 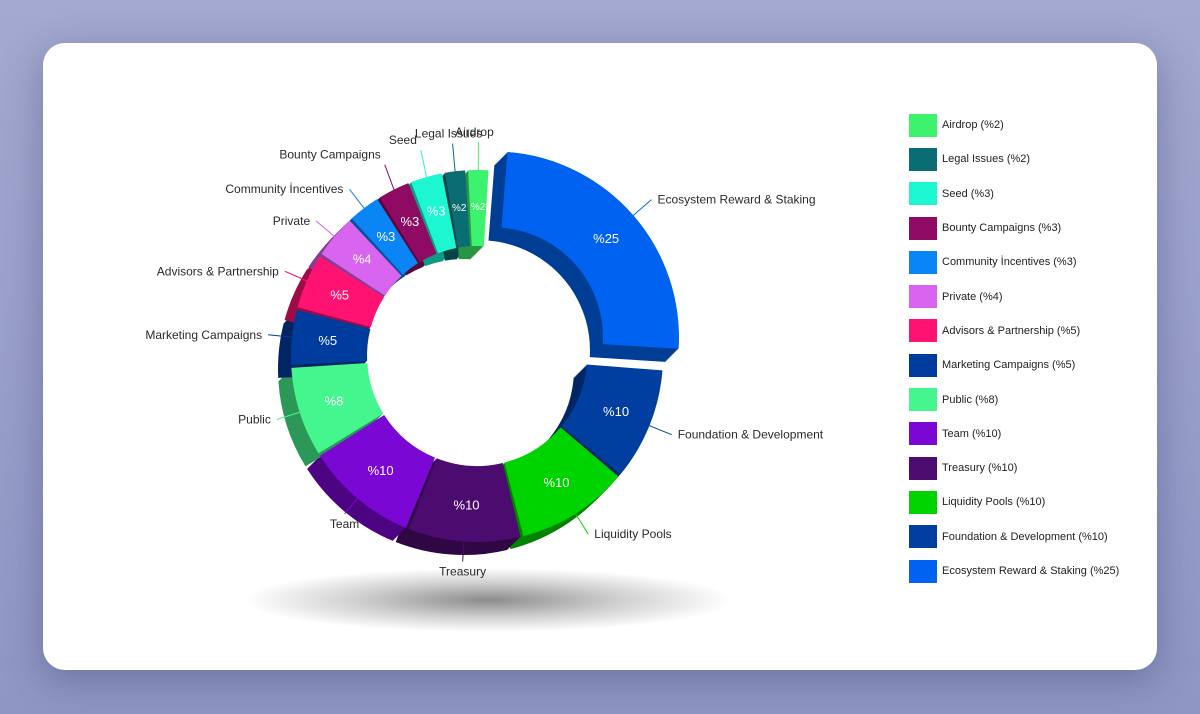 I want to click on legend-label: Bounty Campaigns (%3), so click(x=1002, y=228).